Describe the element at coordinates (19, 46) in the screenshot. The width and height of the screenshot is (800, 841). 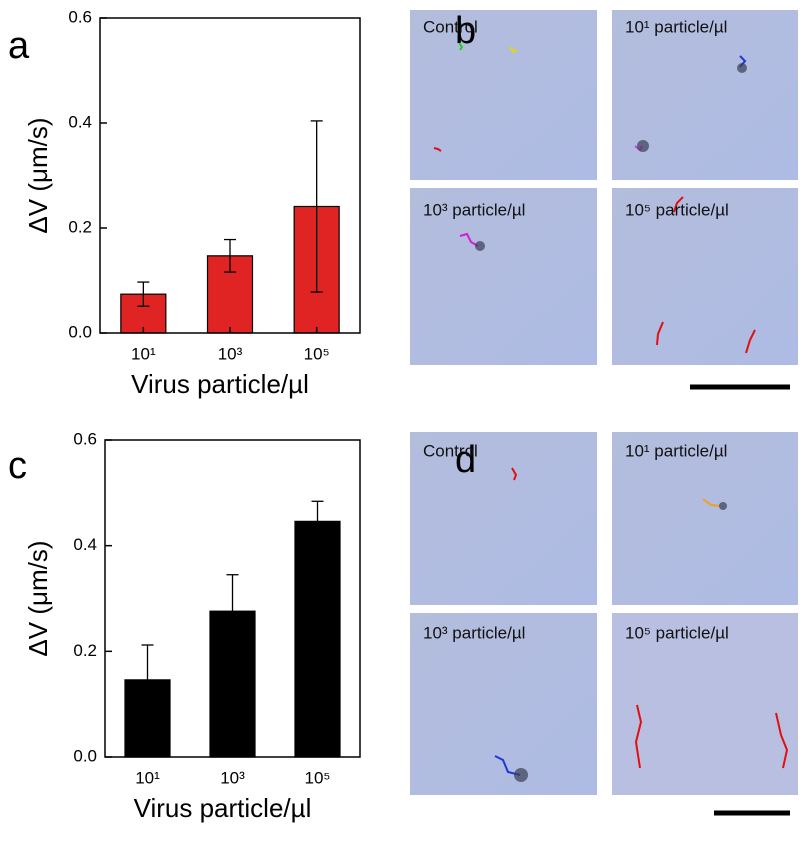
I see `panel-label: a` at that location.